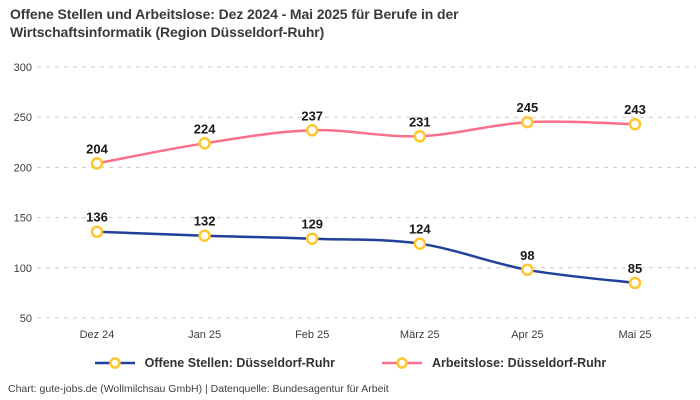  Describe the element at coordinates (420, 335) in the screenshot. I see `x-axis-tick-label: März 25` at that location.